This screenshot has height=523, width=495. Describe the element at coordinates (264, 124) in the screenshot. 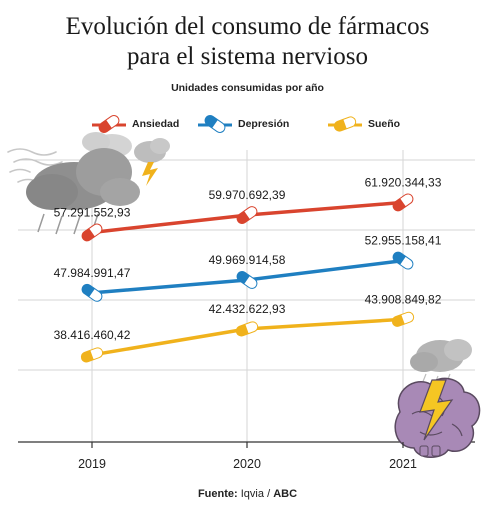

I see `legend-label-depresion: Depresión` at that location.